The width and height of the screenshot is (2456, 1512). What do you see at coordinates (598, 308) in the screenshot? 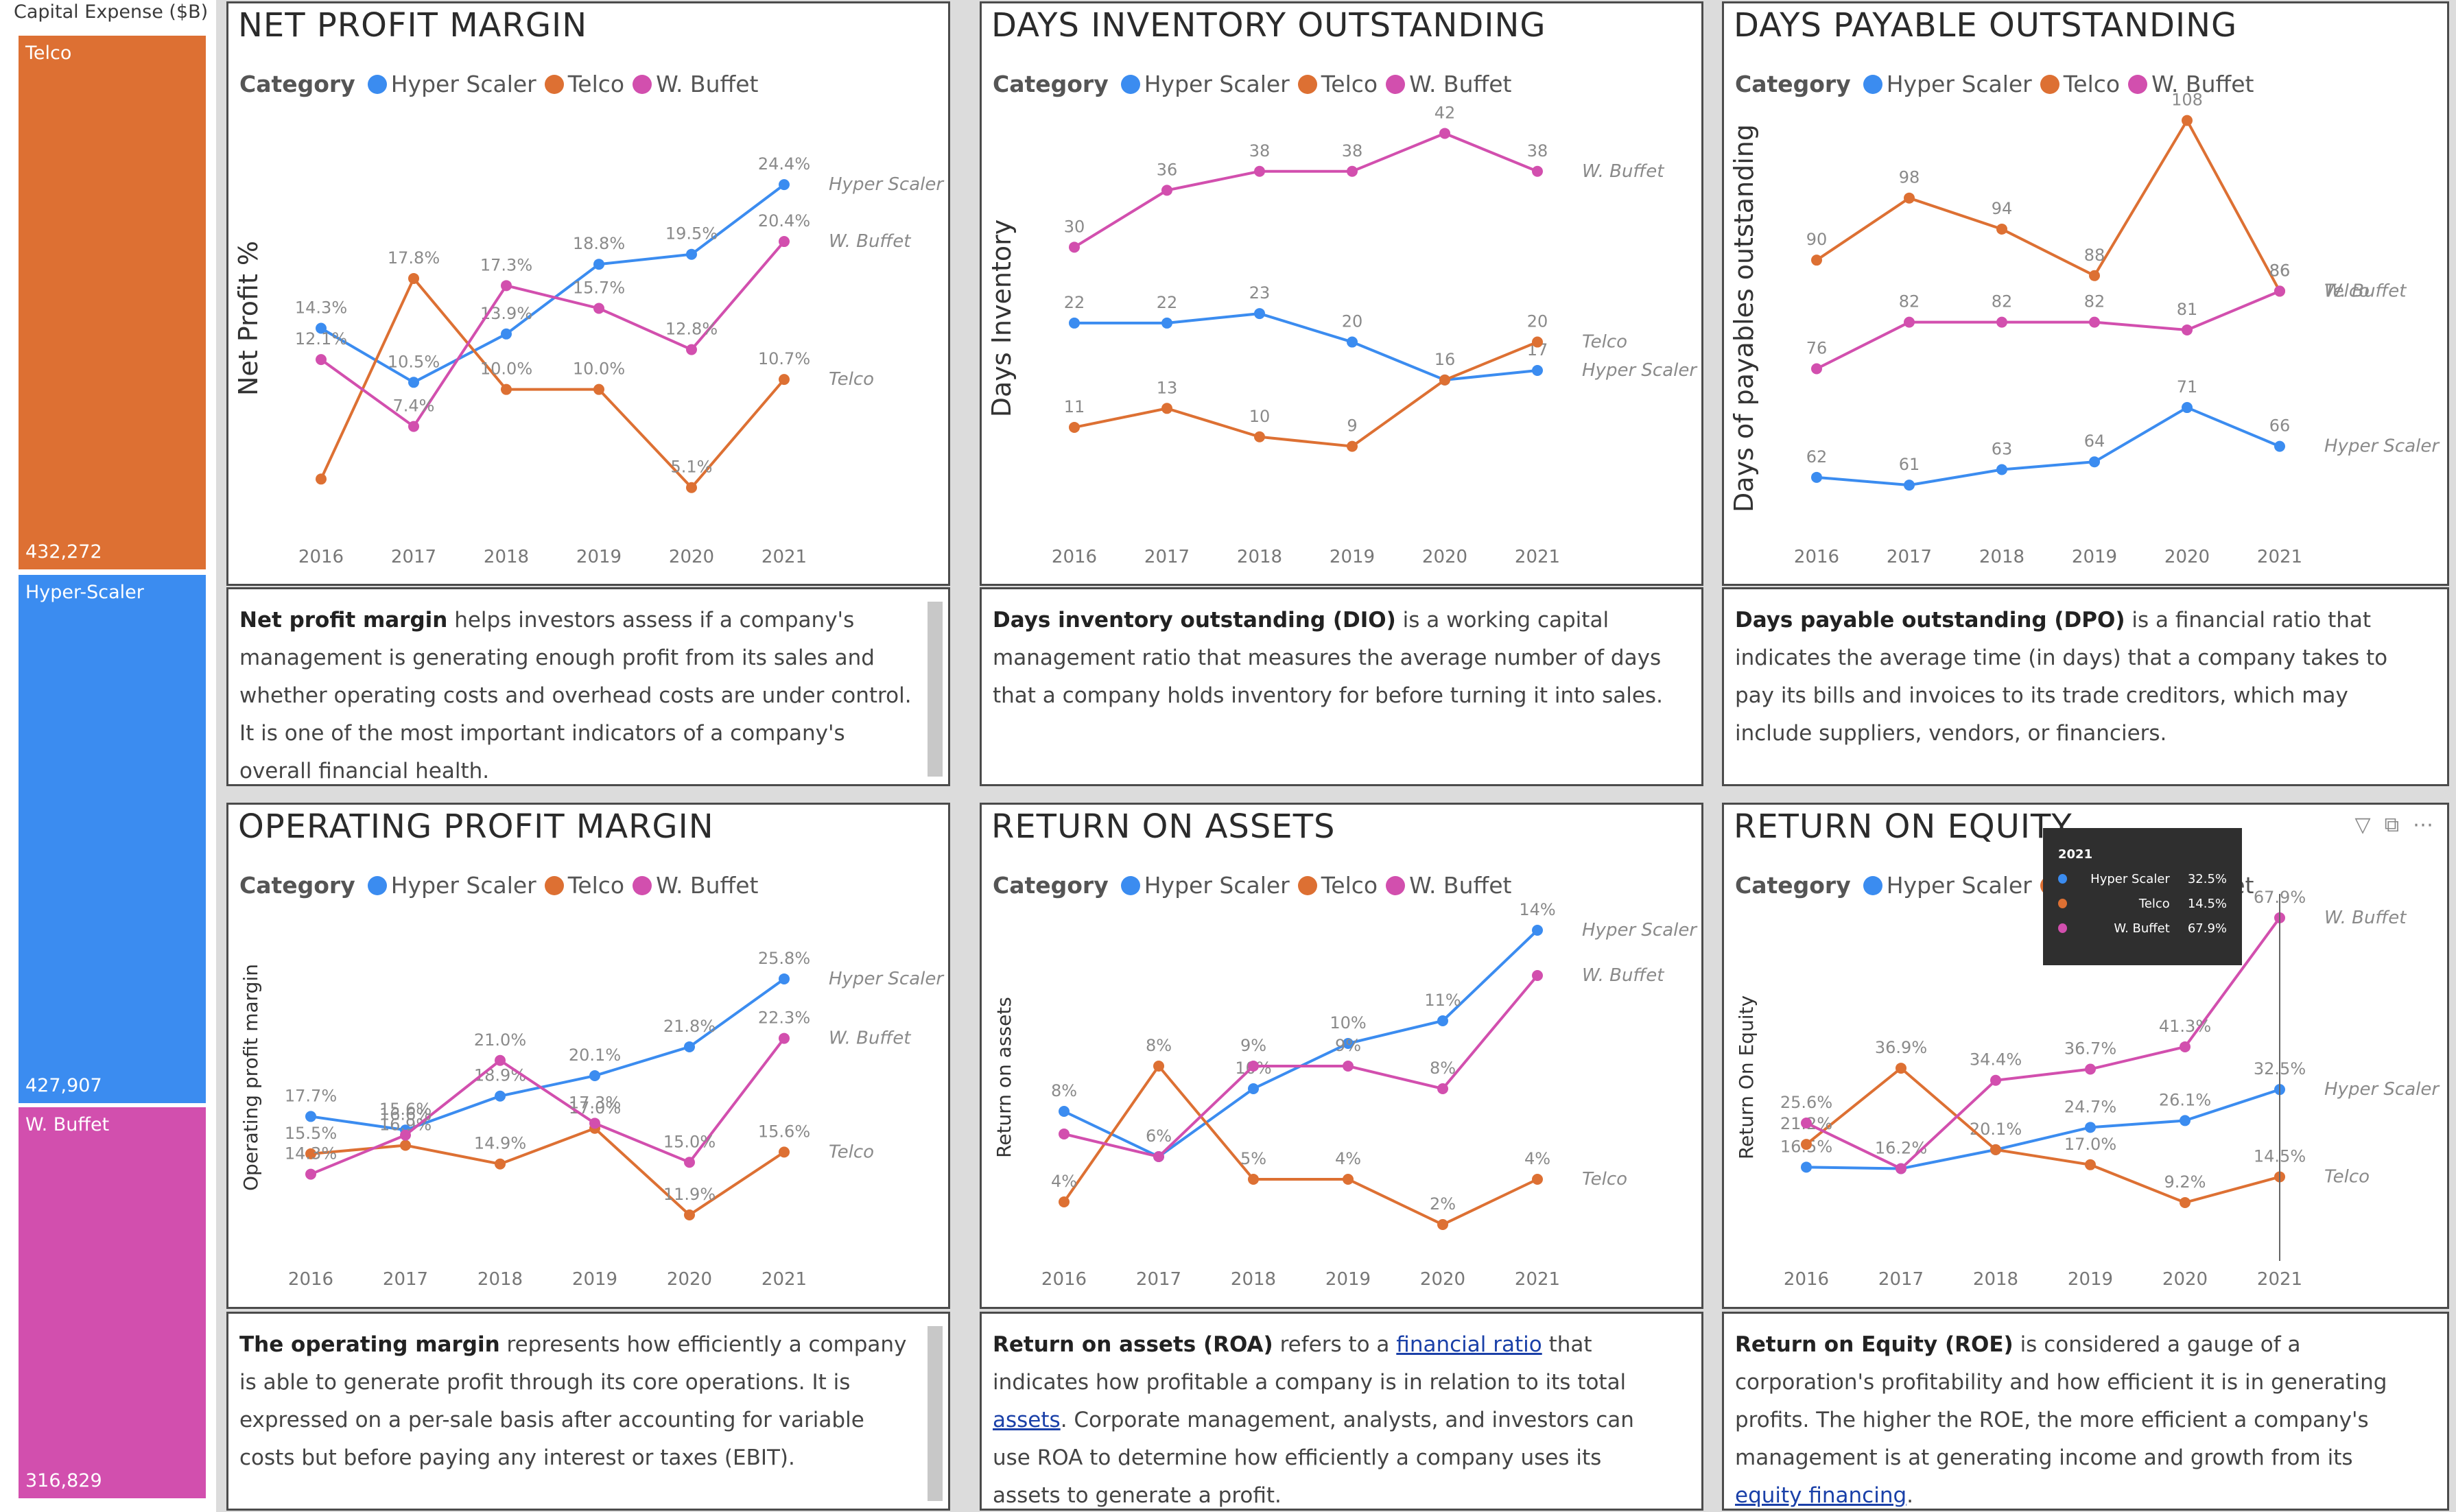
I see `data-point-w-buffet-2019` at bounding box center [598, 308].